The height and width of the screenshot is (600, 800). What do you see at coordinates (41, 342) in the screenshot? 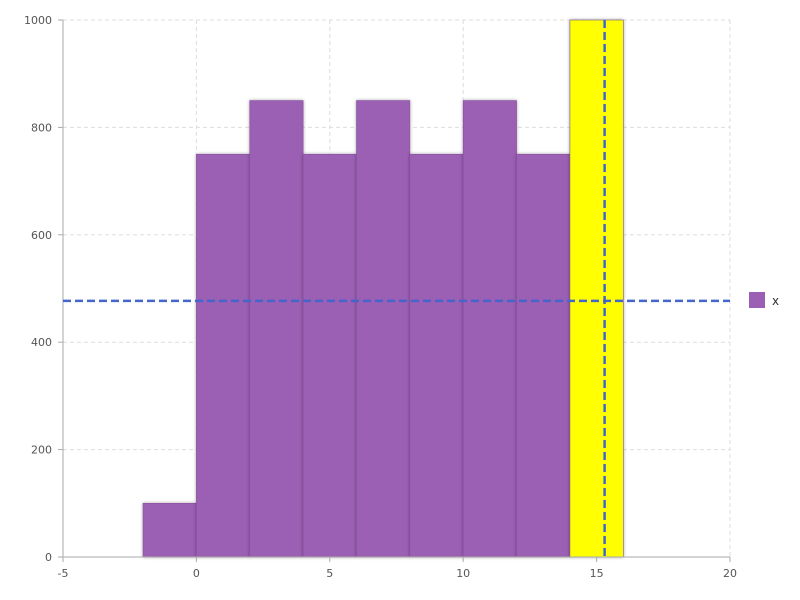
I see `y-tick-label: 400` at bounding box center [41, 342].